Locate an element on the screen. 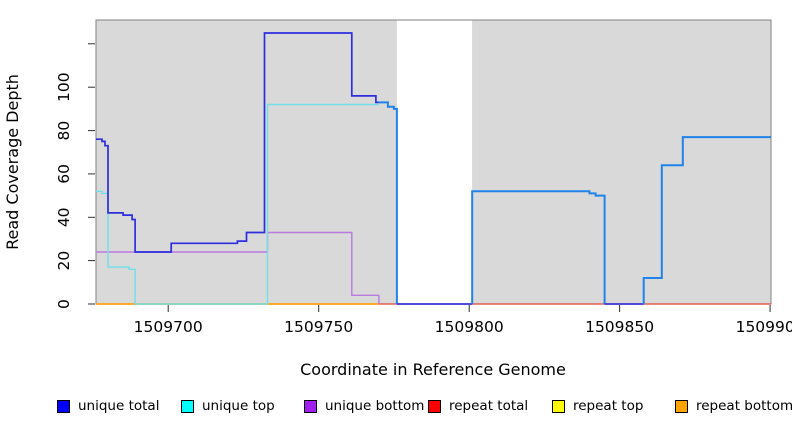  legend-item-unique-bottom: unique bottom is located at coordinates (364, 406).